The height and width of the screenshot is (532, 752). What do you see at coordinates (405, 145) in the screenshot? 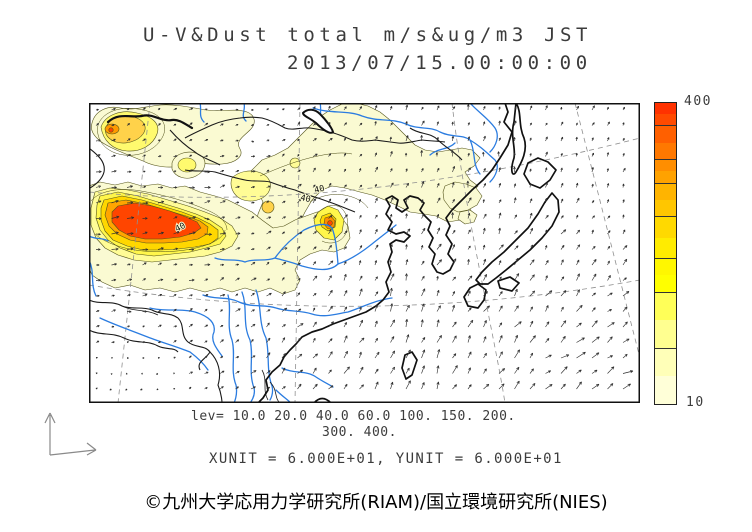
I see `river-amur` at bounding box center [405, 145].